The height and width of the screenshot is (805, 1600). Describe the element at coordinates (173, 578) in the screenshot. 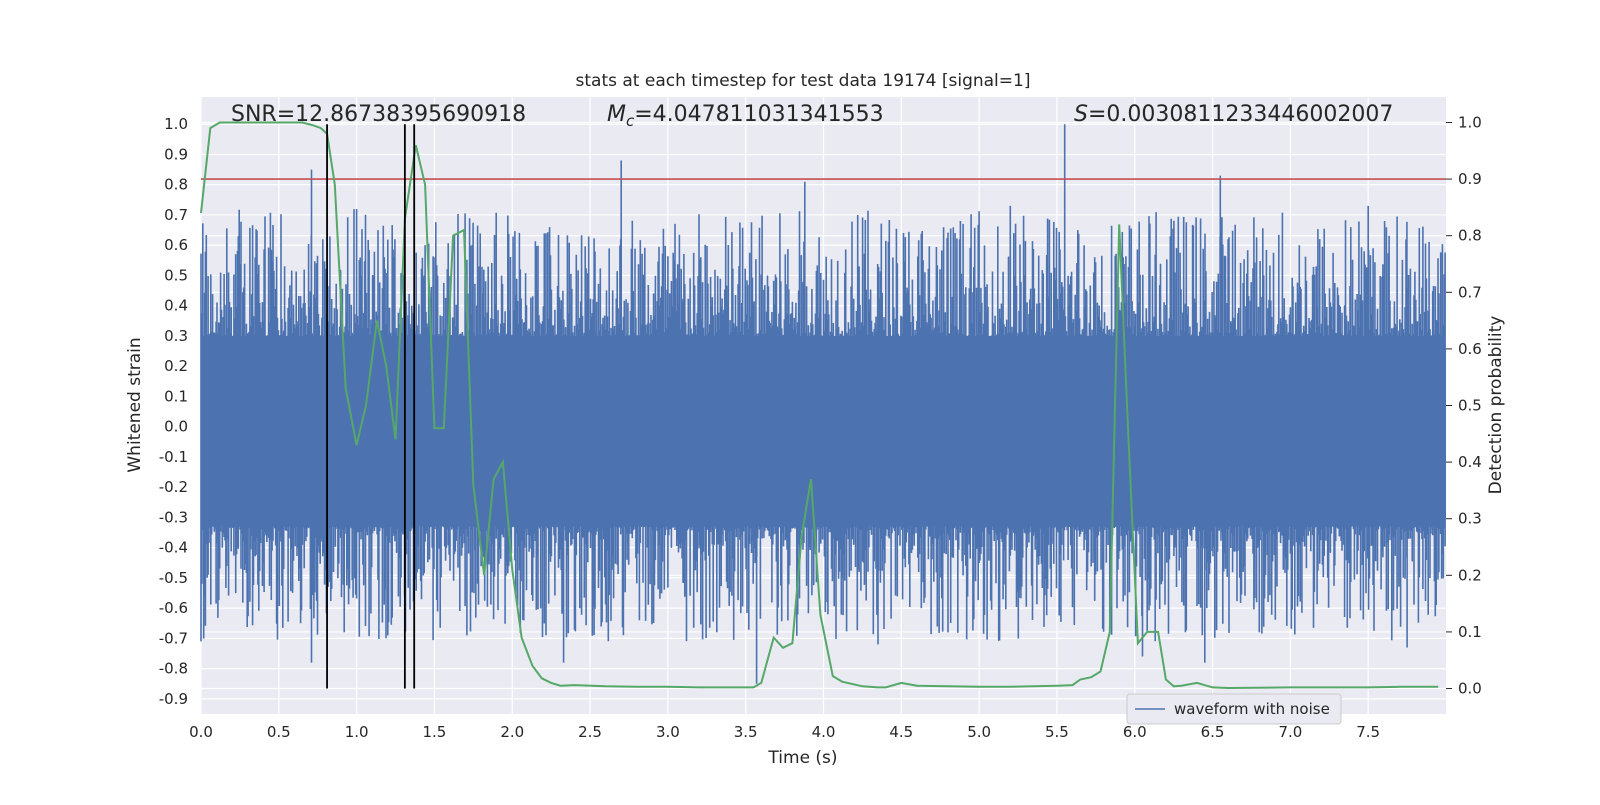

I see `y-tick-label-left: -0.5` at that location.